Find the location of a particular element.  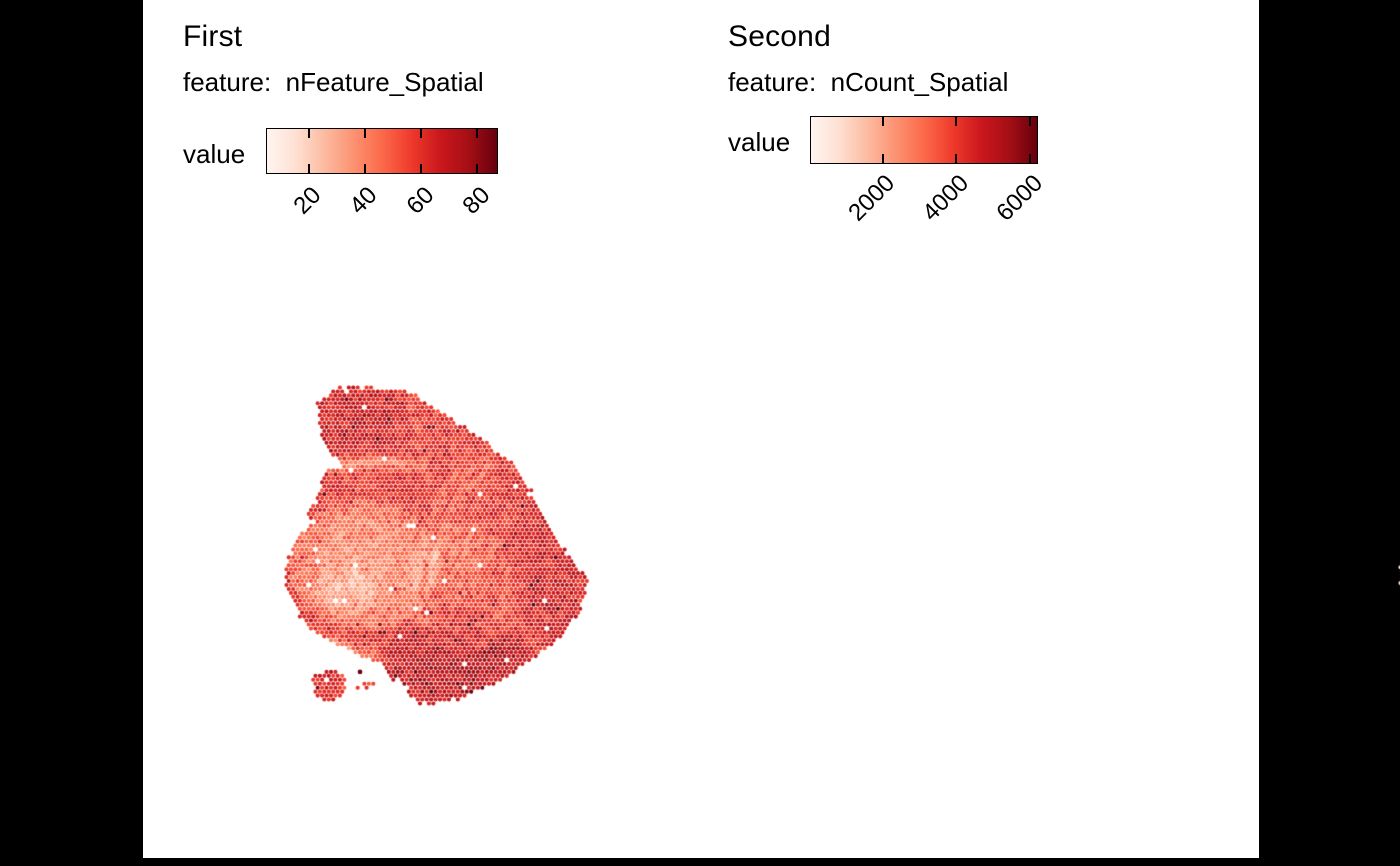

feature-subtitle: feature: nCount_Spatial is located at coordinates (868, 82).